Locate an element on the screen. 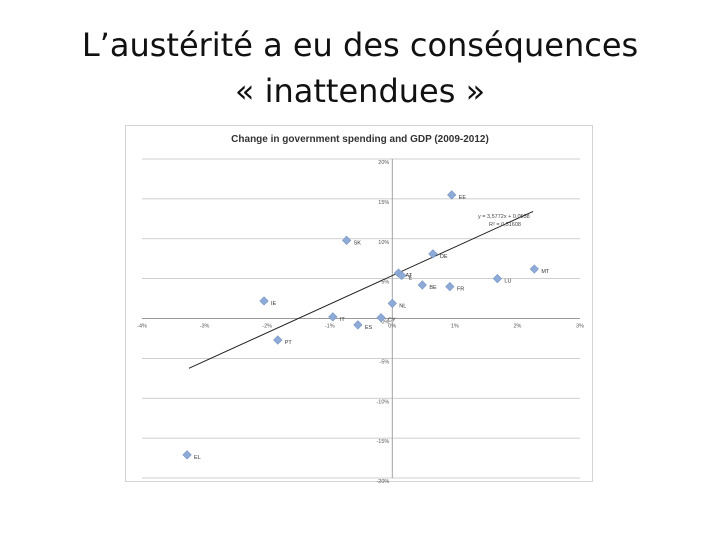 This screenshot has width=720, height=540. y-tick-label: -15% is located at coordinates (382, 442).